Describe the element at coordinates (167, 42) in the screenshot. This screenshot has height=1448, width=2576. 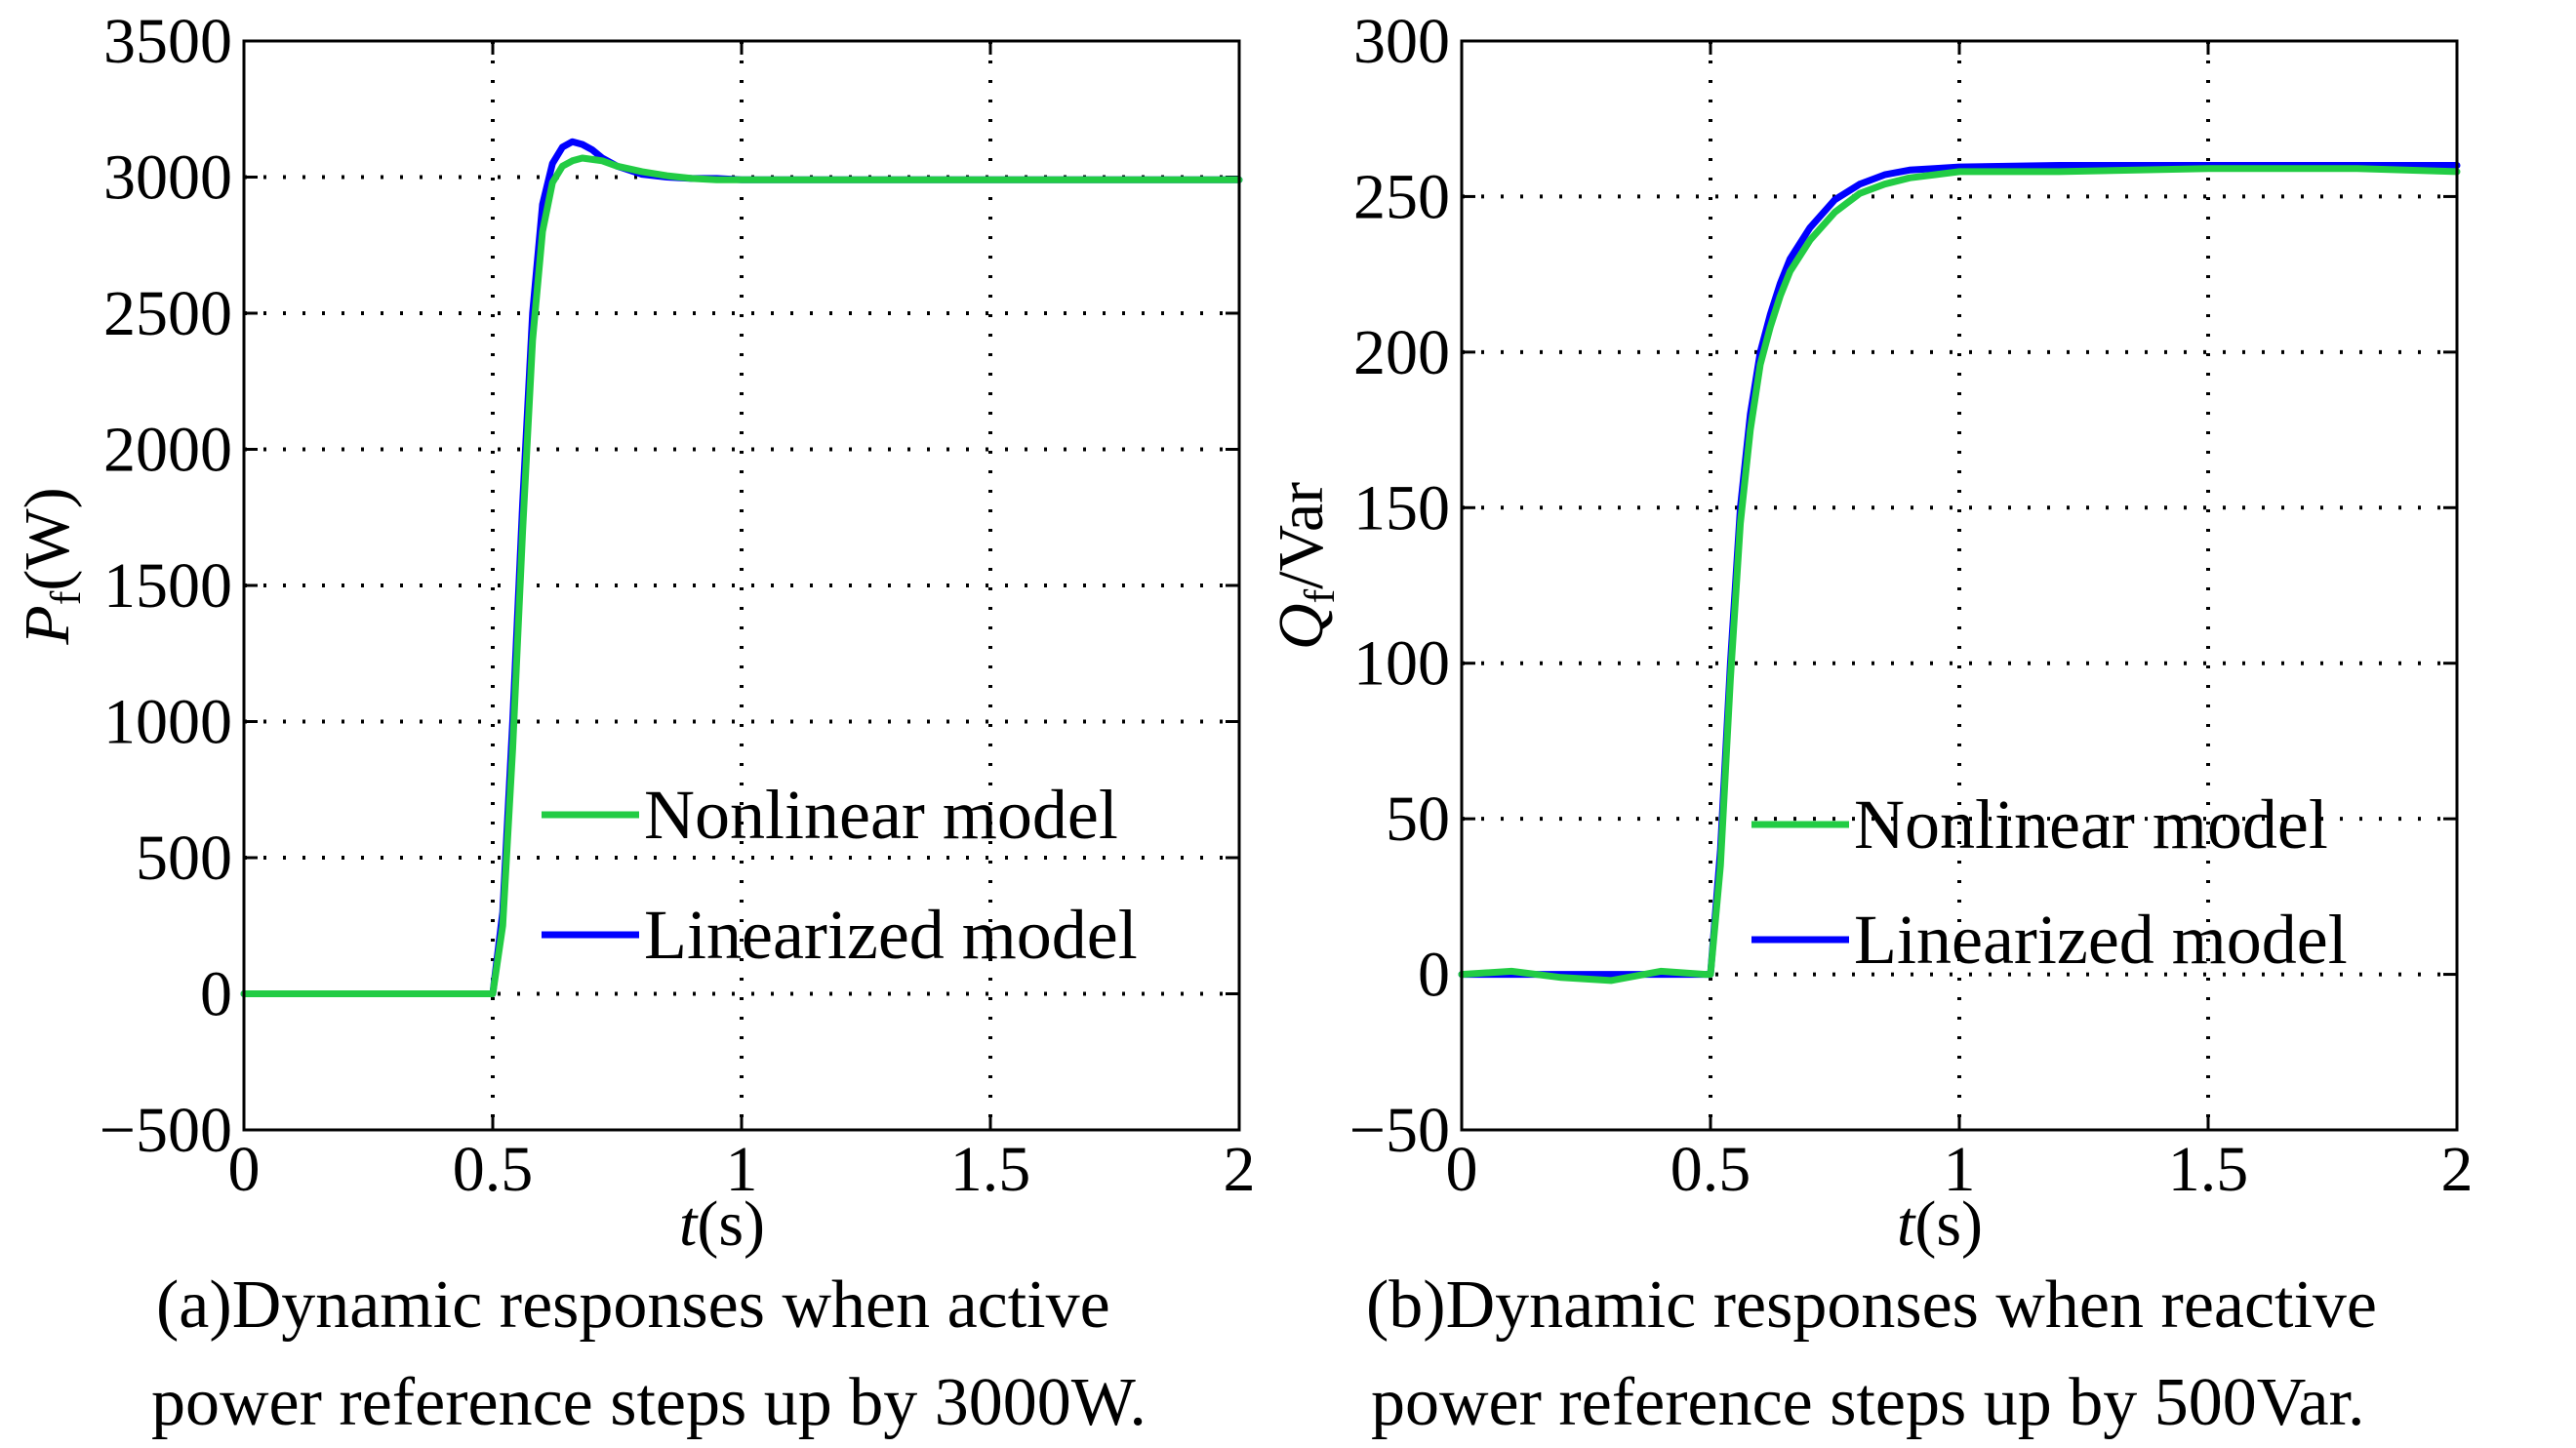
I see `y-tick-label: 3500` at that location.